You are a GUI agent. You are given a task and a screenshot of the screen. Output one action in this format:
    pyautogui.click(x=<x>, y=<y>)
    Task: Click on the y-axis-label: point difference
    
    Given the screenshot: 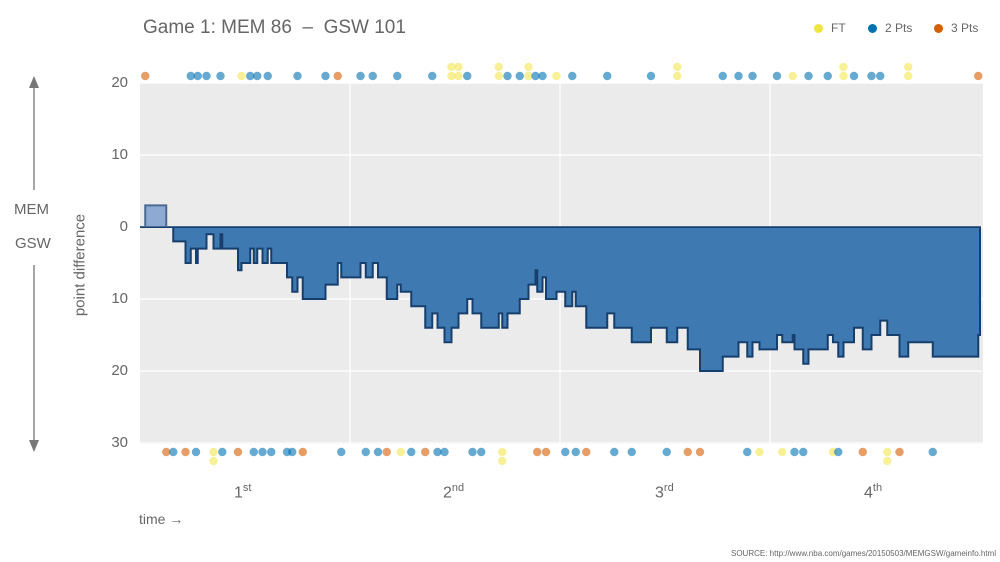 What is the action you would take?
    pyautogui.click(x=80, y=265)
    